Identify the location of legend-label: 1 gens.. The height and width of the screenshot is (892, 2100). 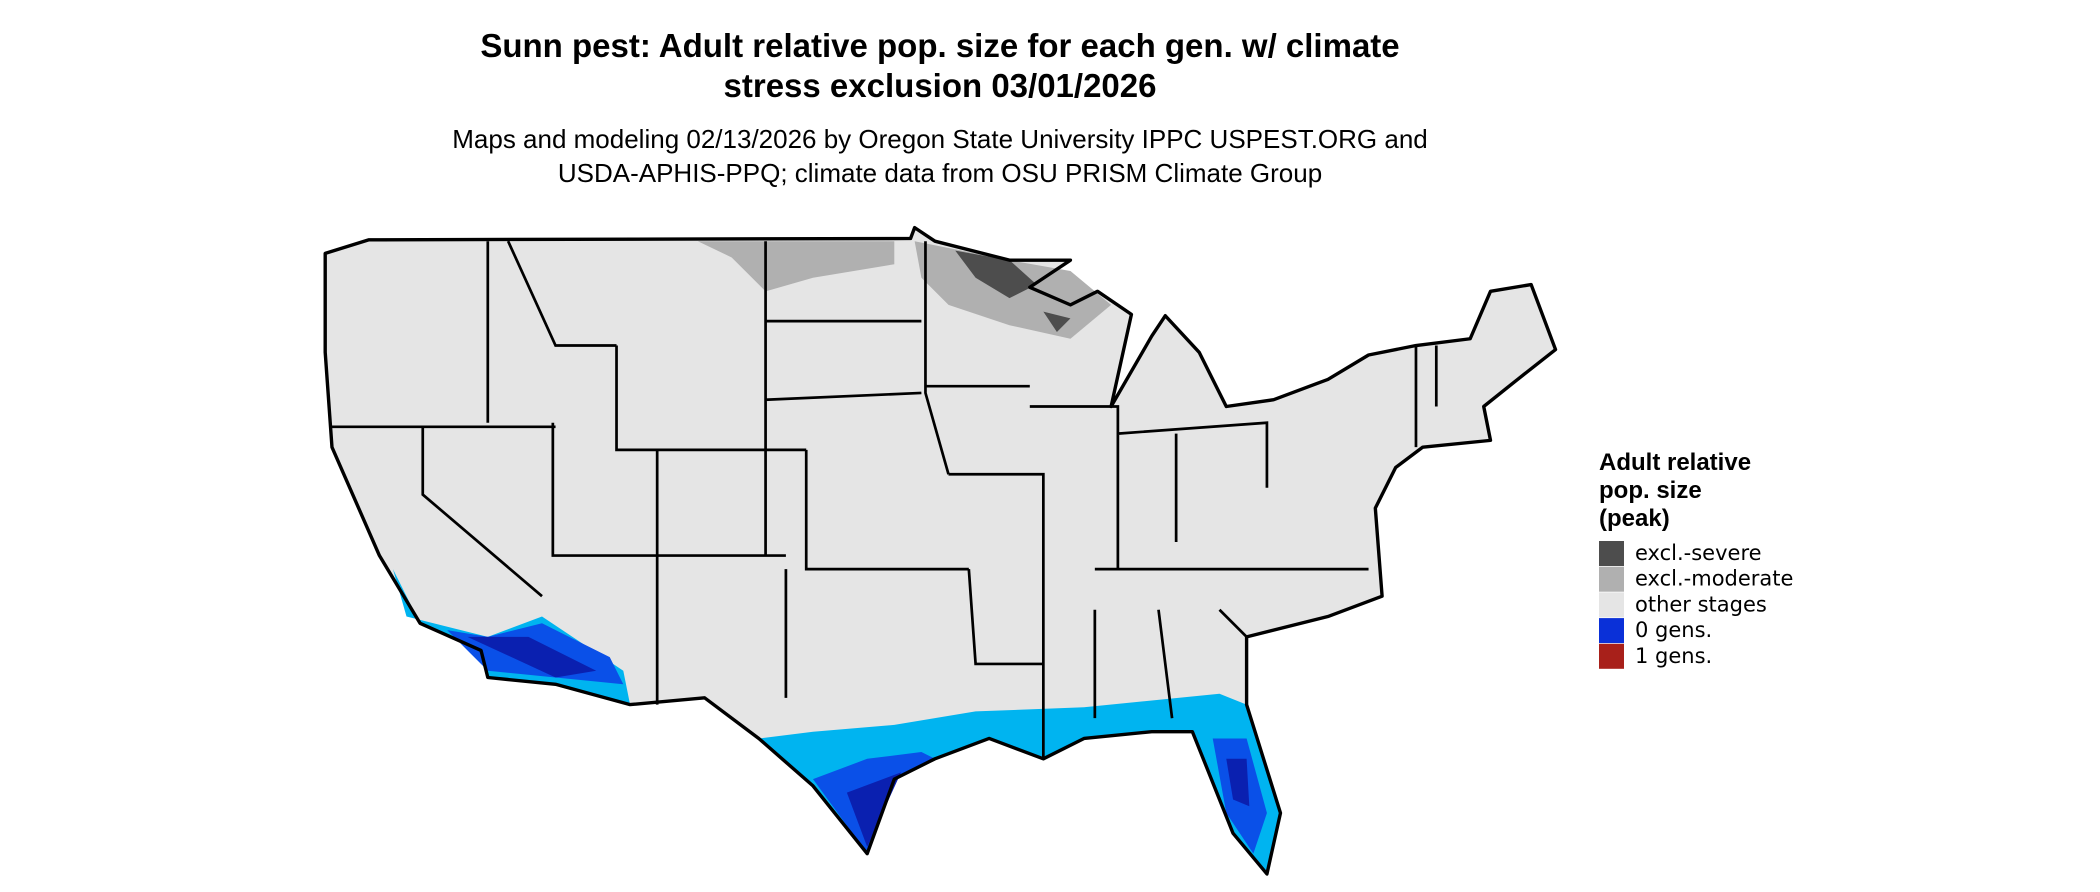
(1673, 656).